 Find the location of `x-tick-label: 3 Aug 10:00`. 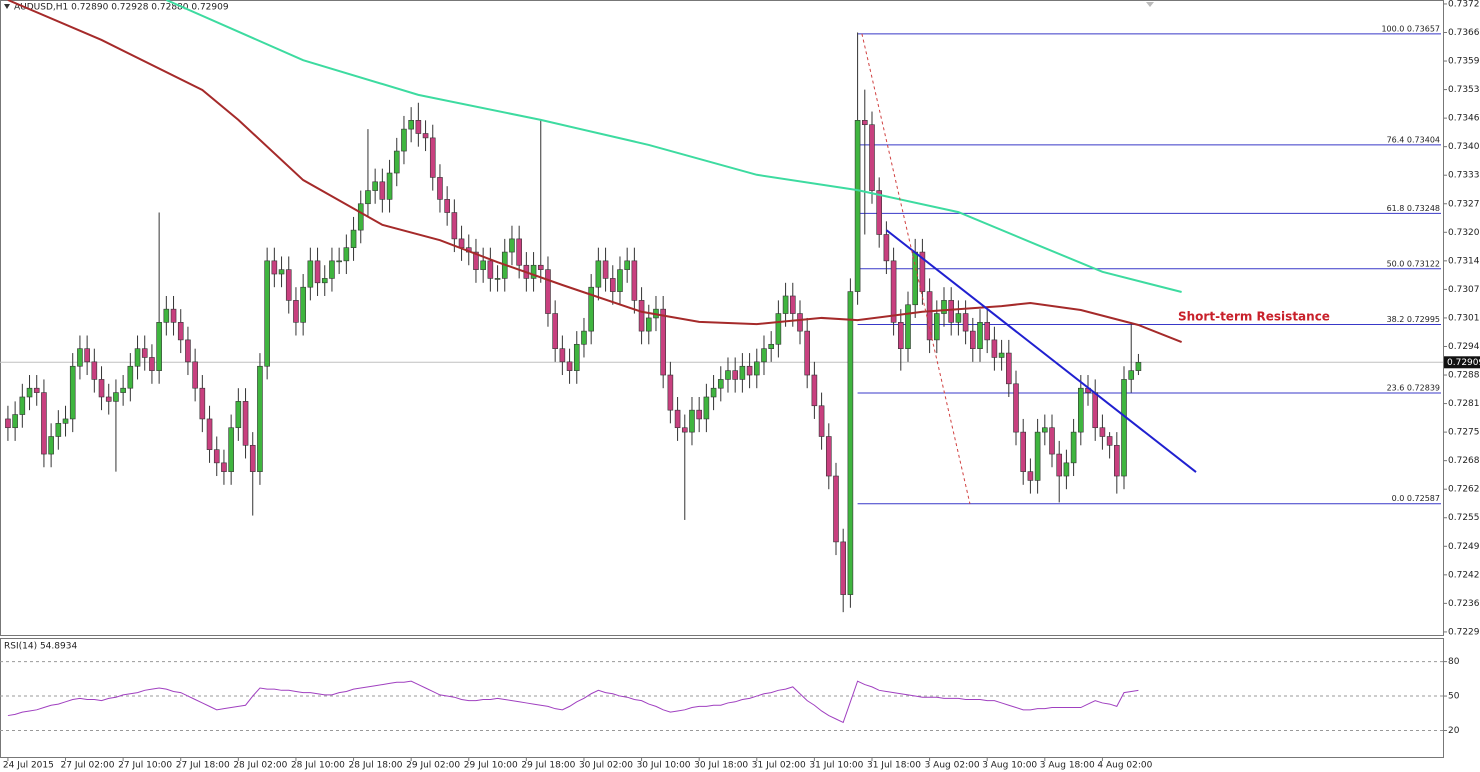

x-tick-label: 3 Aug 10:00 is located at coordinates (1009, 766).